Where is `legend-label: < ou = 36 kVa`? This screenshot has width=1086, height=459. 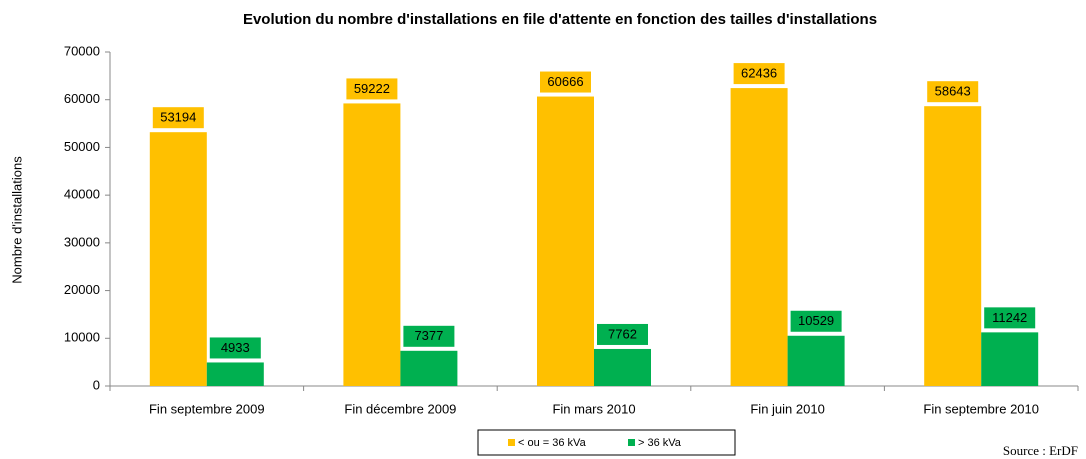 legend-label: < ou = 36 kVa is located at coordinates (552, 443).